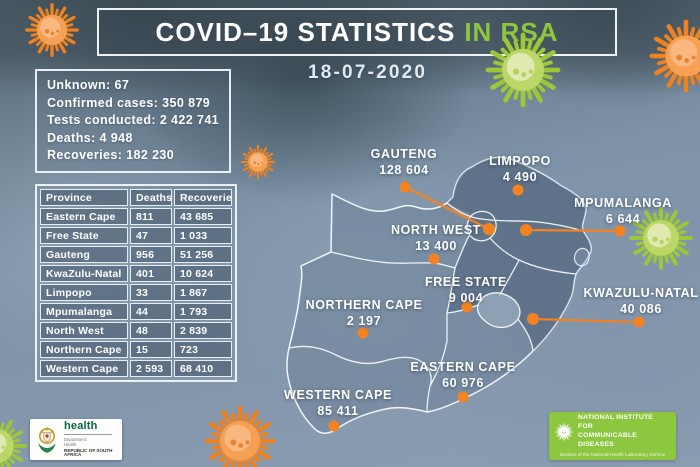  Describe the element at coordinates (111, 155) in the screenshot. I see `summary-stat-recoveries: Recoveries: 182 230` at that location.